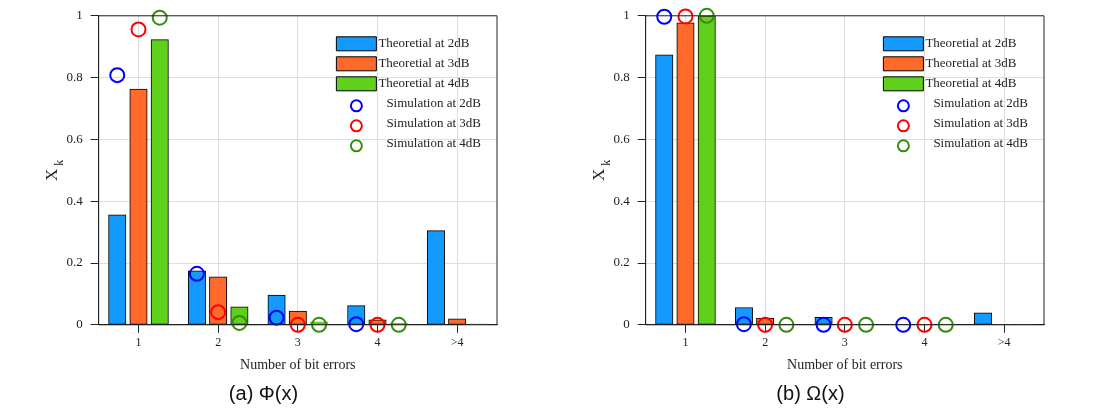 This screenshot has width=1094, height=412. I want to click on text: (a) Φ(x), so click(263, 392).